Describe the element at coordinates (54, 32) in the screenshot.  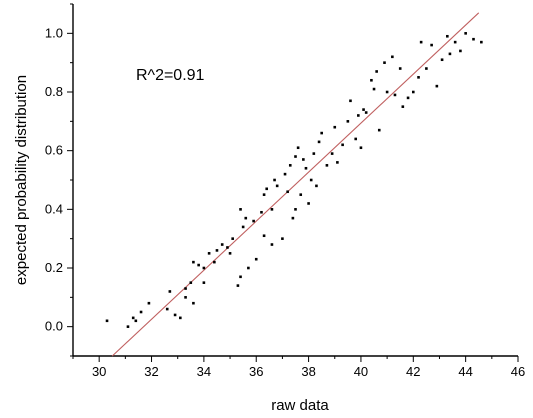
I see `y-tick-label: 1.0` at that location.